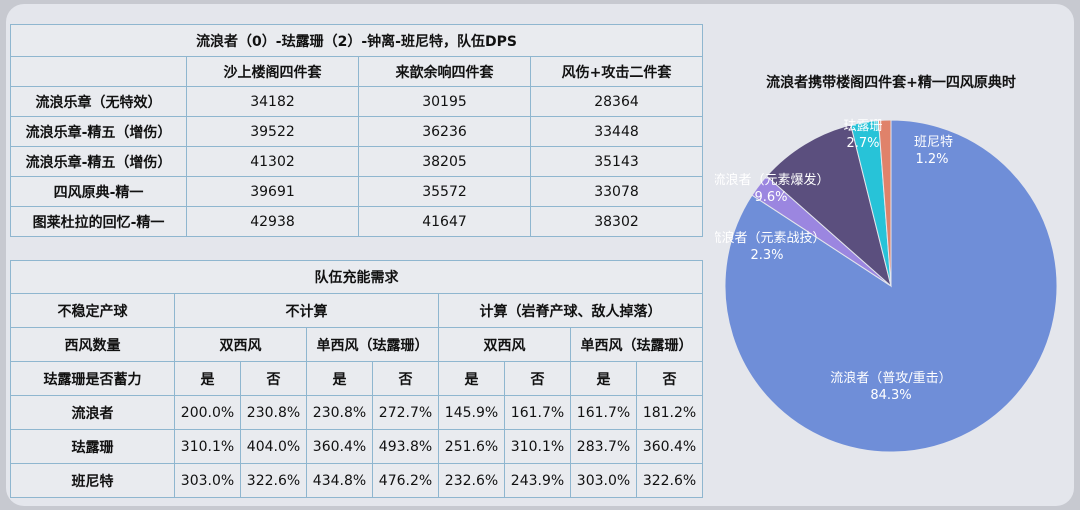 Image resolution: width=1080 pixels, height=510 pixels. Describe the element at coordinates (444, 131) in the screenshot. I see `dps-cell: 36236` at that location.